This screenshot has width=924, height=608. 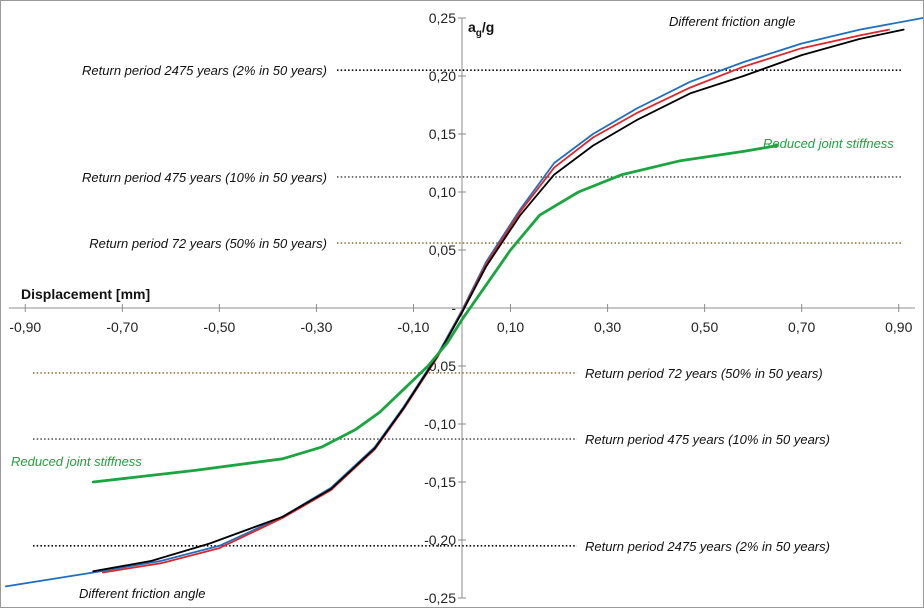 I want to click on y-axis-title: ag/g, so click(x=481, y=29).